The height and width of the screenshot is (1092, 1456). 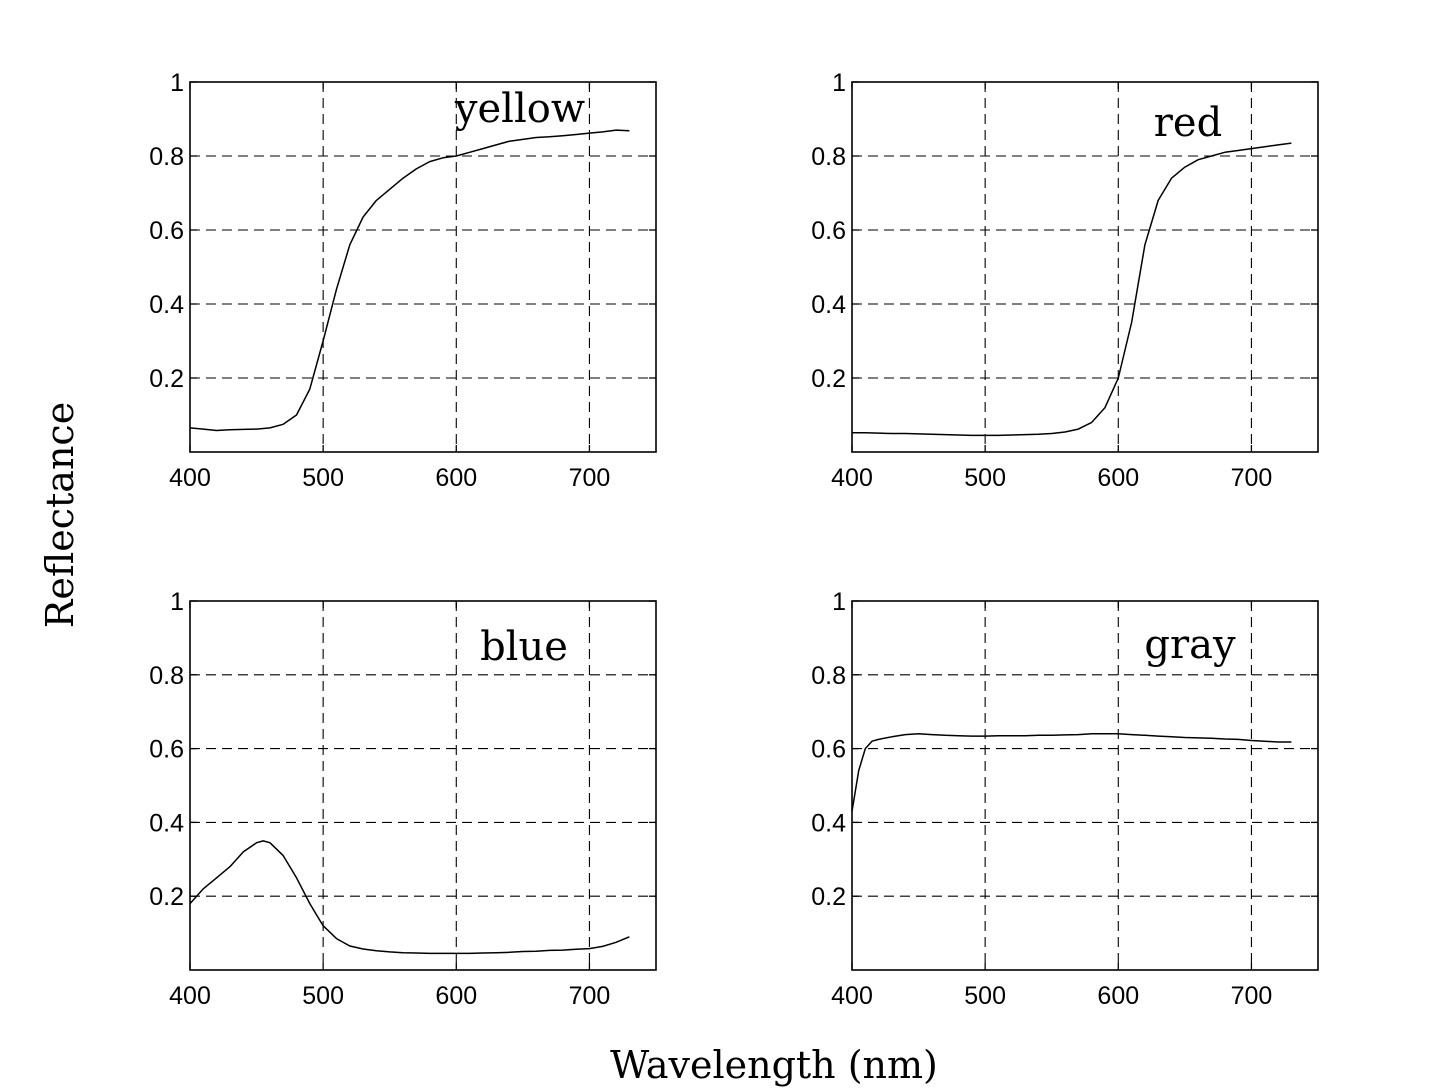 What do you see at coordinates (60, 515) in the screenshot?
I see `y-axis-title: Reflectance` at bounding box center [60, 515].